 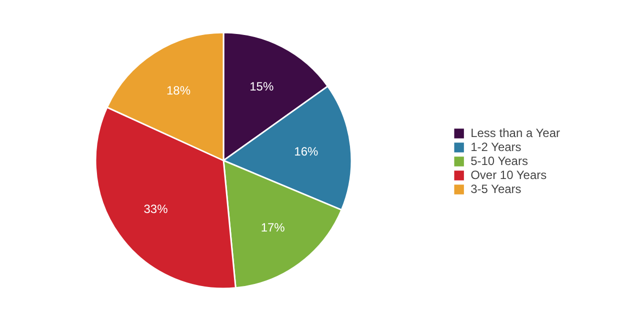 I want to click on data-label: 16%, so click(x=306, y=151).